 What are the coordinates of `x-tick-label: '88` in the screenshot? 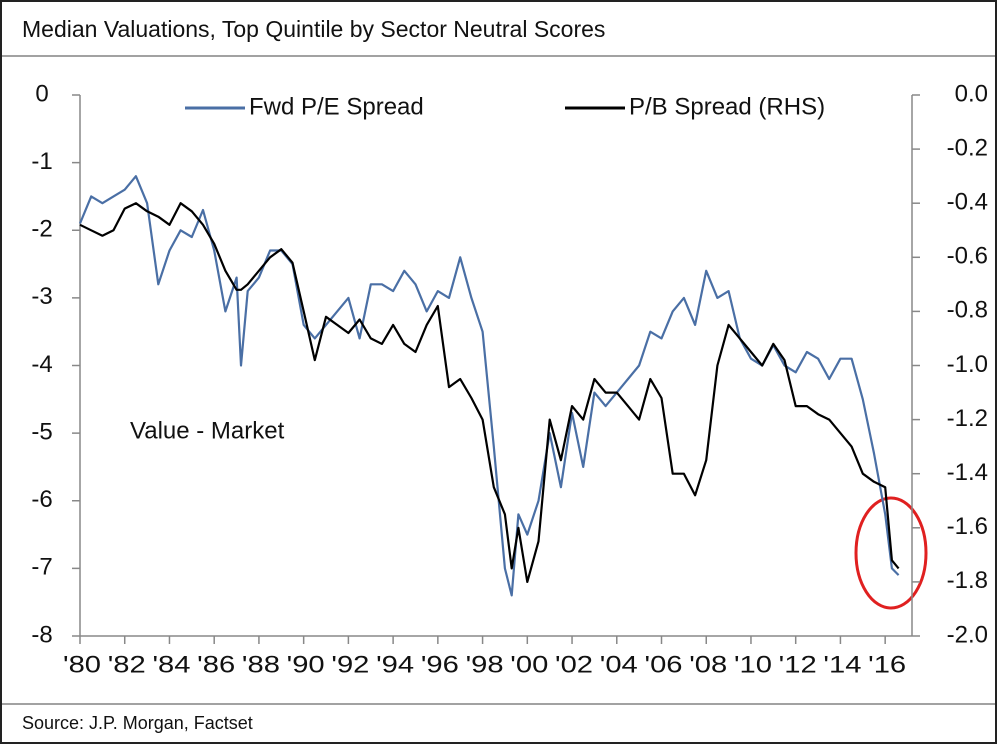 It's located at (261, 664).